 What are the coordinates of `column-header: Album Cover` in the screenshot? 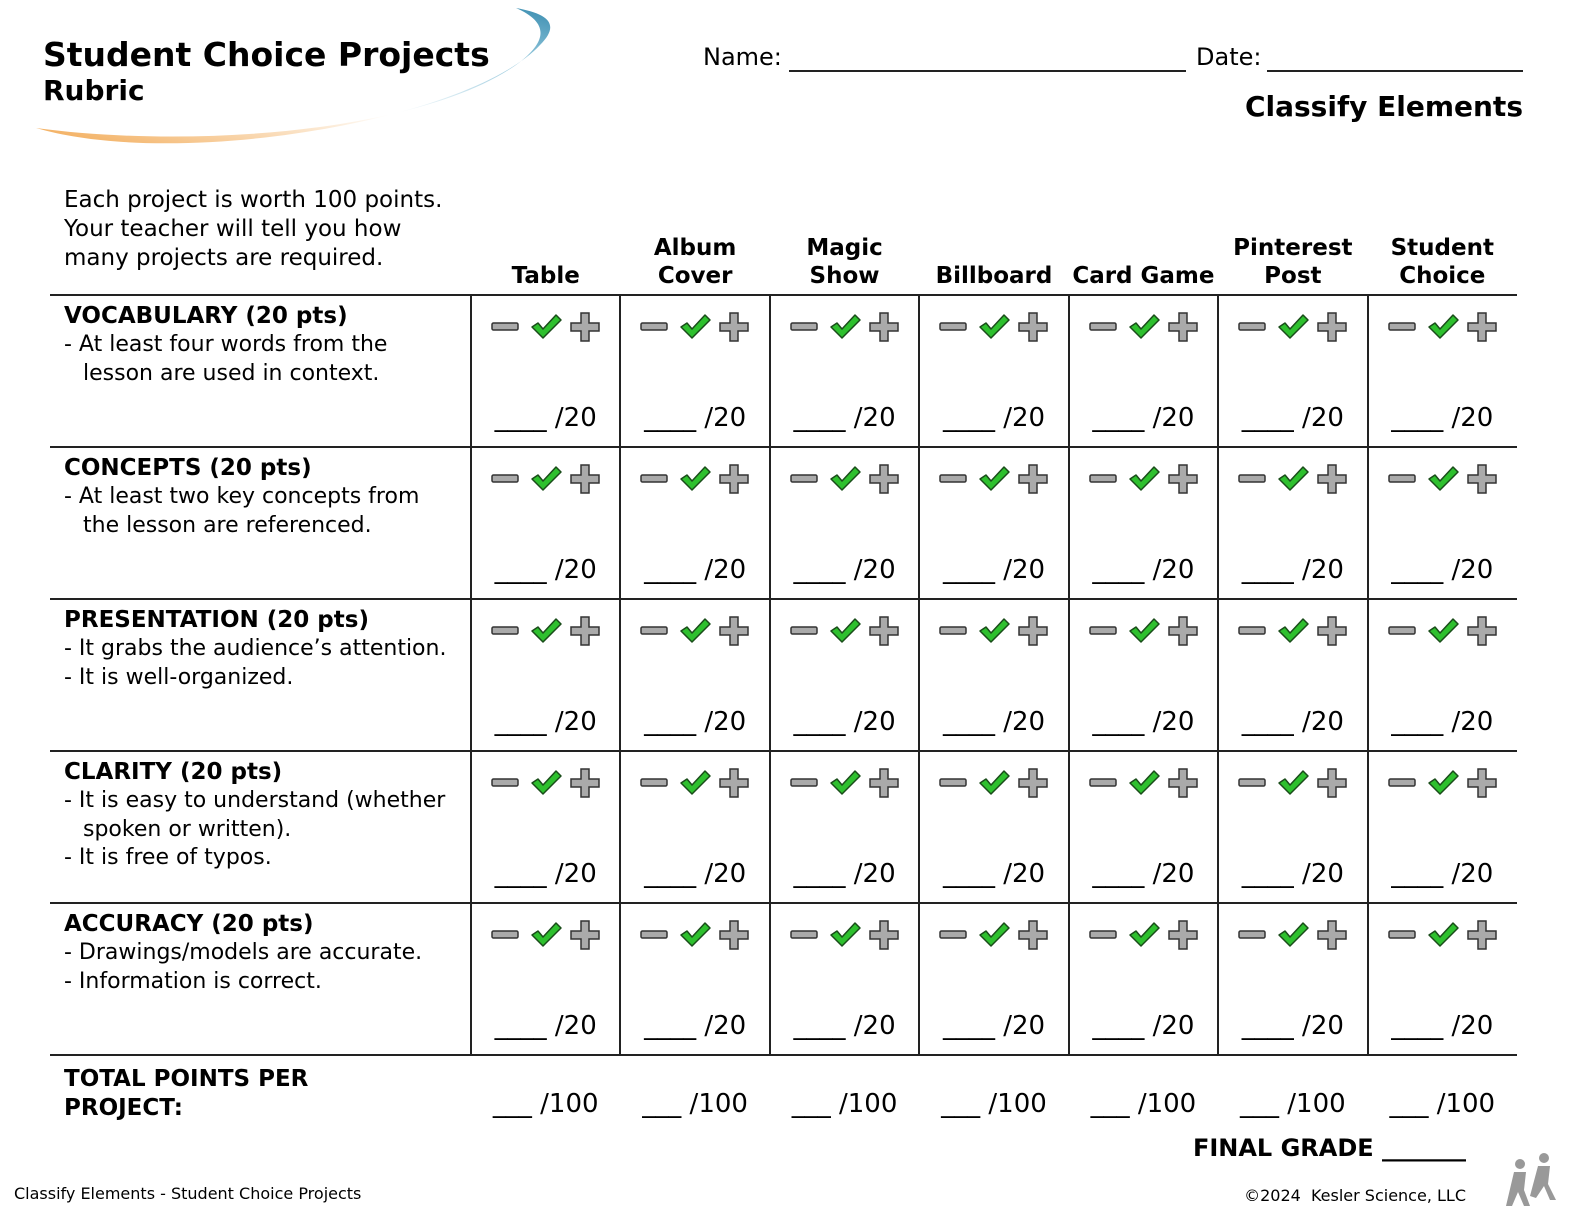 It's located at (695, 262).